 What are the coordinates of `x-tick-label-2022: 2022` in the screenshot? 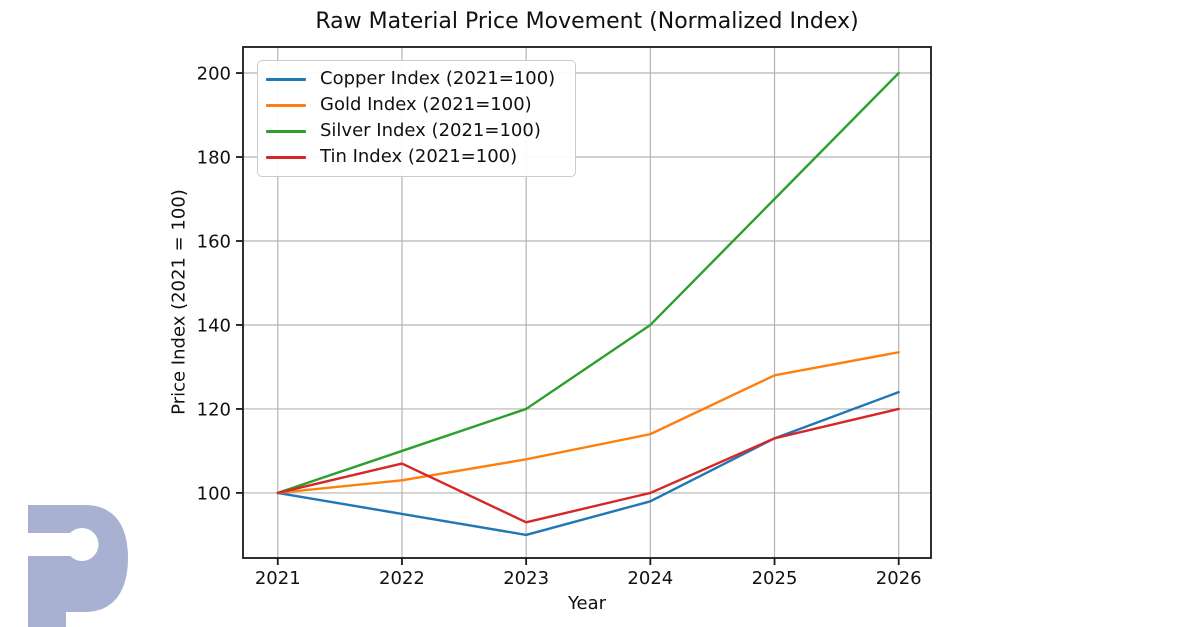 It's located at (402, 578).